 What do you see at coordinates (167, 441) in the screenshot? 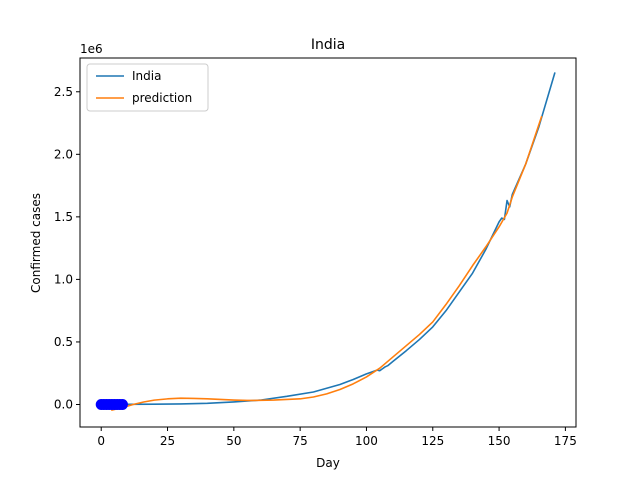
I see `x-tick-label: 25` at bounding box center [167, 441].